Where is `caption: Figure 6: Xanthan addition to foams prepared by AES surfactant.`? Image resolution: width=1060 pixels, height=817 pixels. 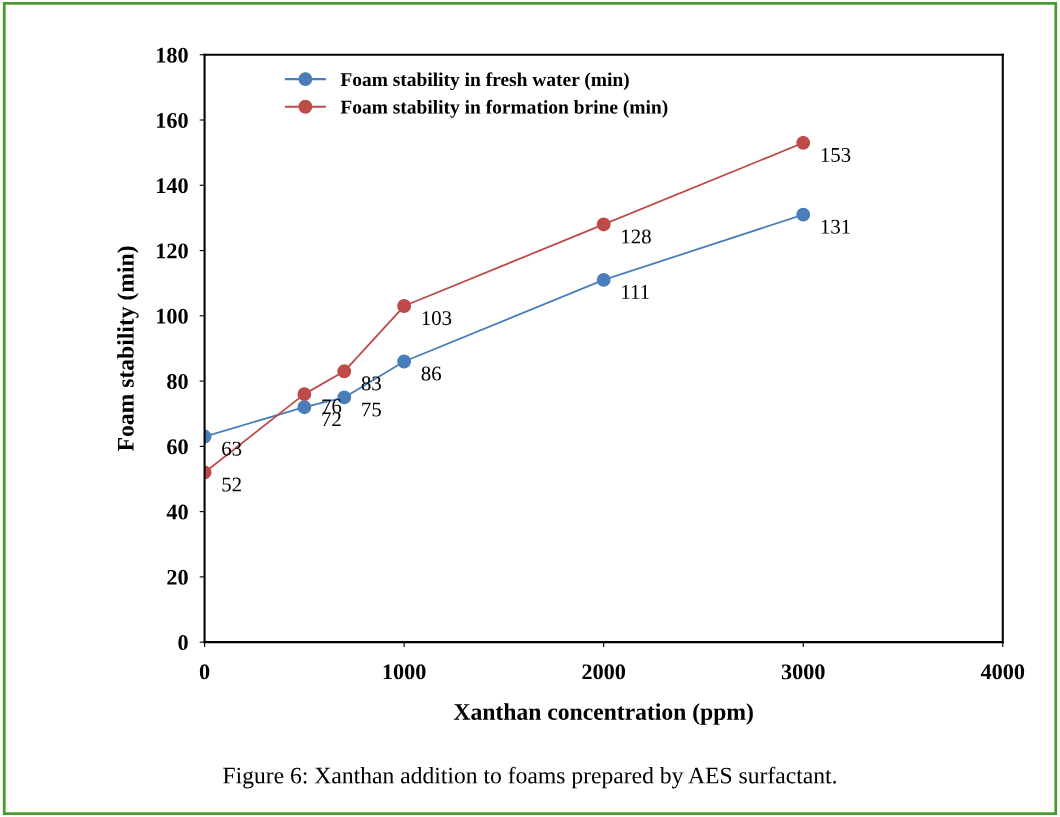
caption: Figure 6: Xanthan addition to foams prepared by AES surfactant. is located at coordinates (529, 777).